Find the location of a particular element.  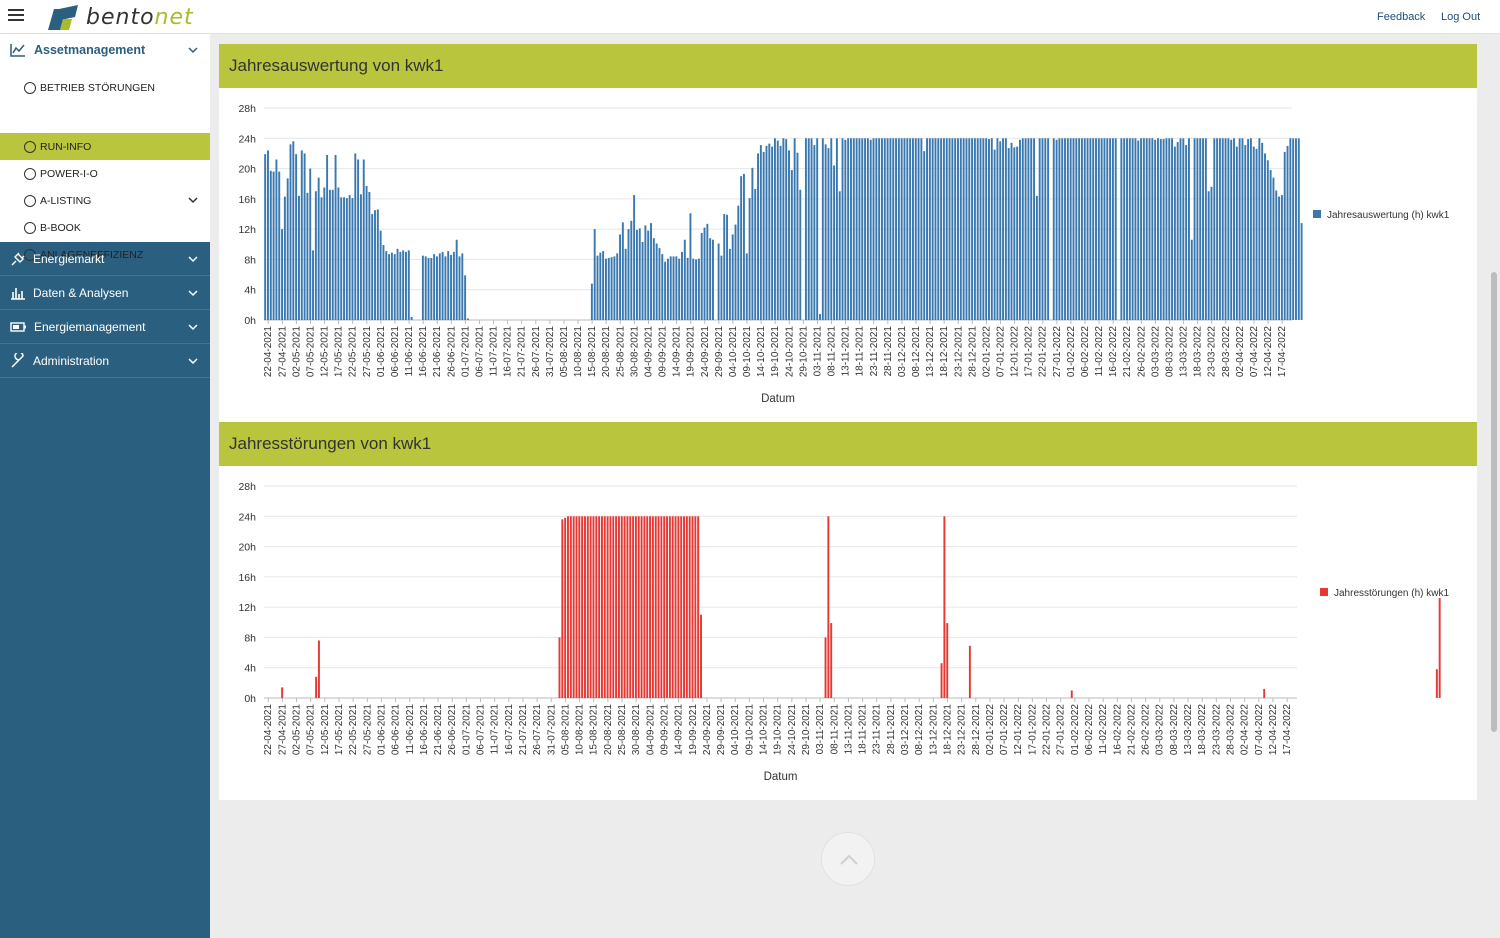

sidebar-group-energiemarkt: Energiemarkt is located at coordinates (105, 259).